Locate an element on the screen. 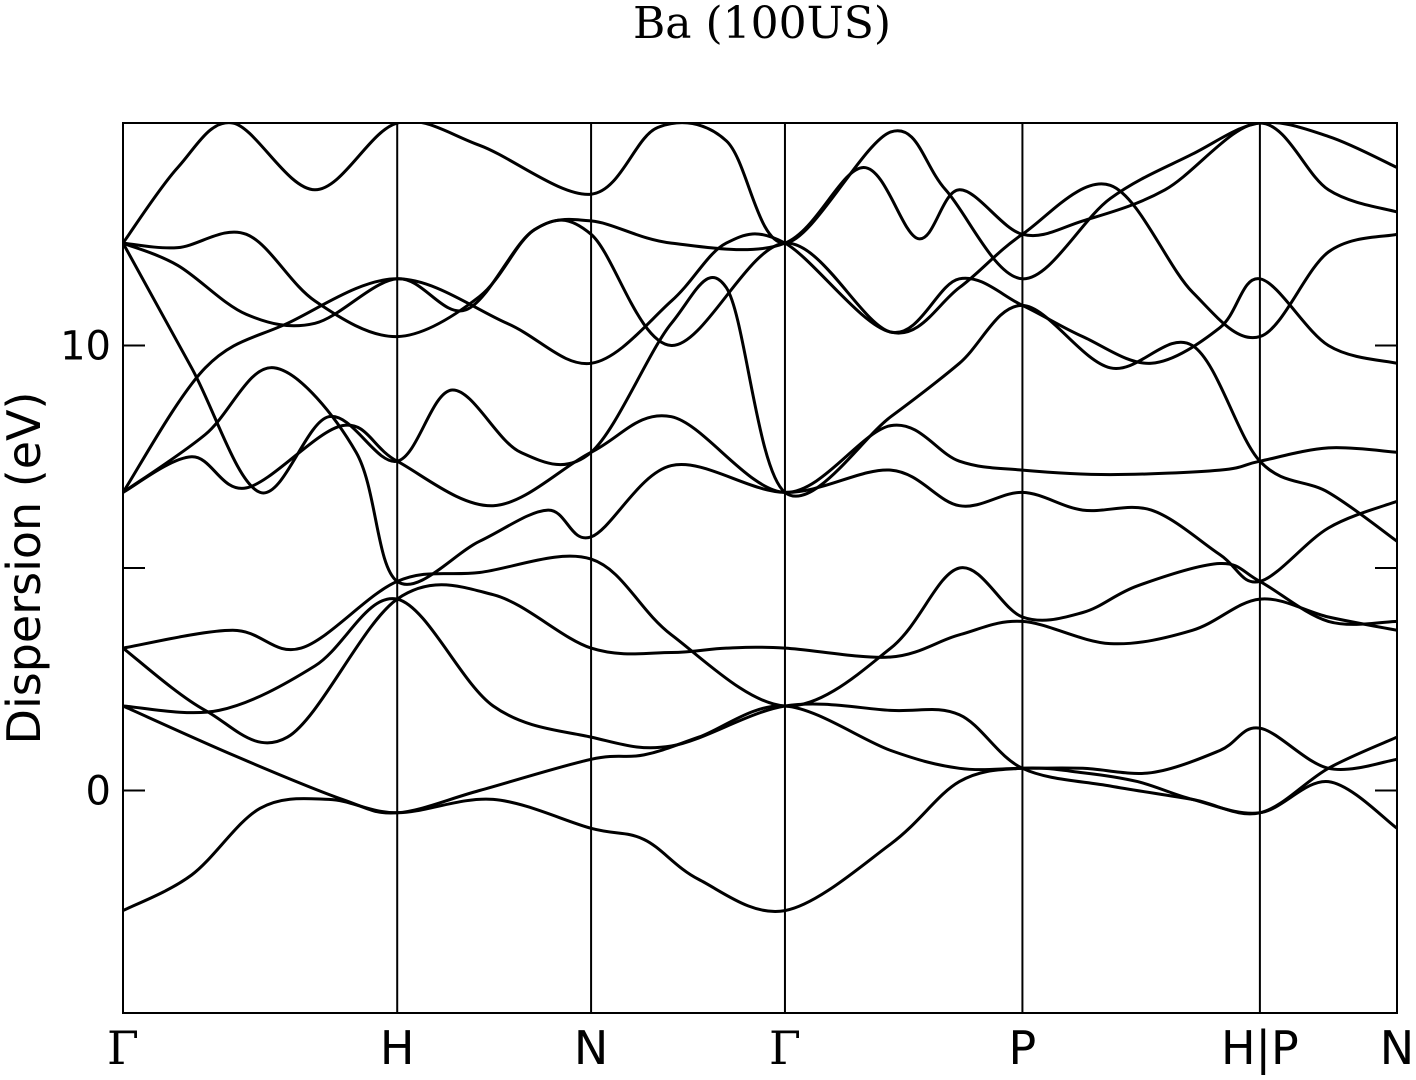  chart-title: Ba (100US) is located at coordinates (762, 24).